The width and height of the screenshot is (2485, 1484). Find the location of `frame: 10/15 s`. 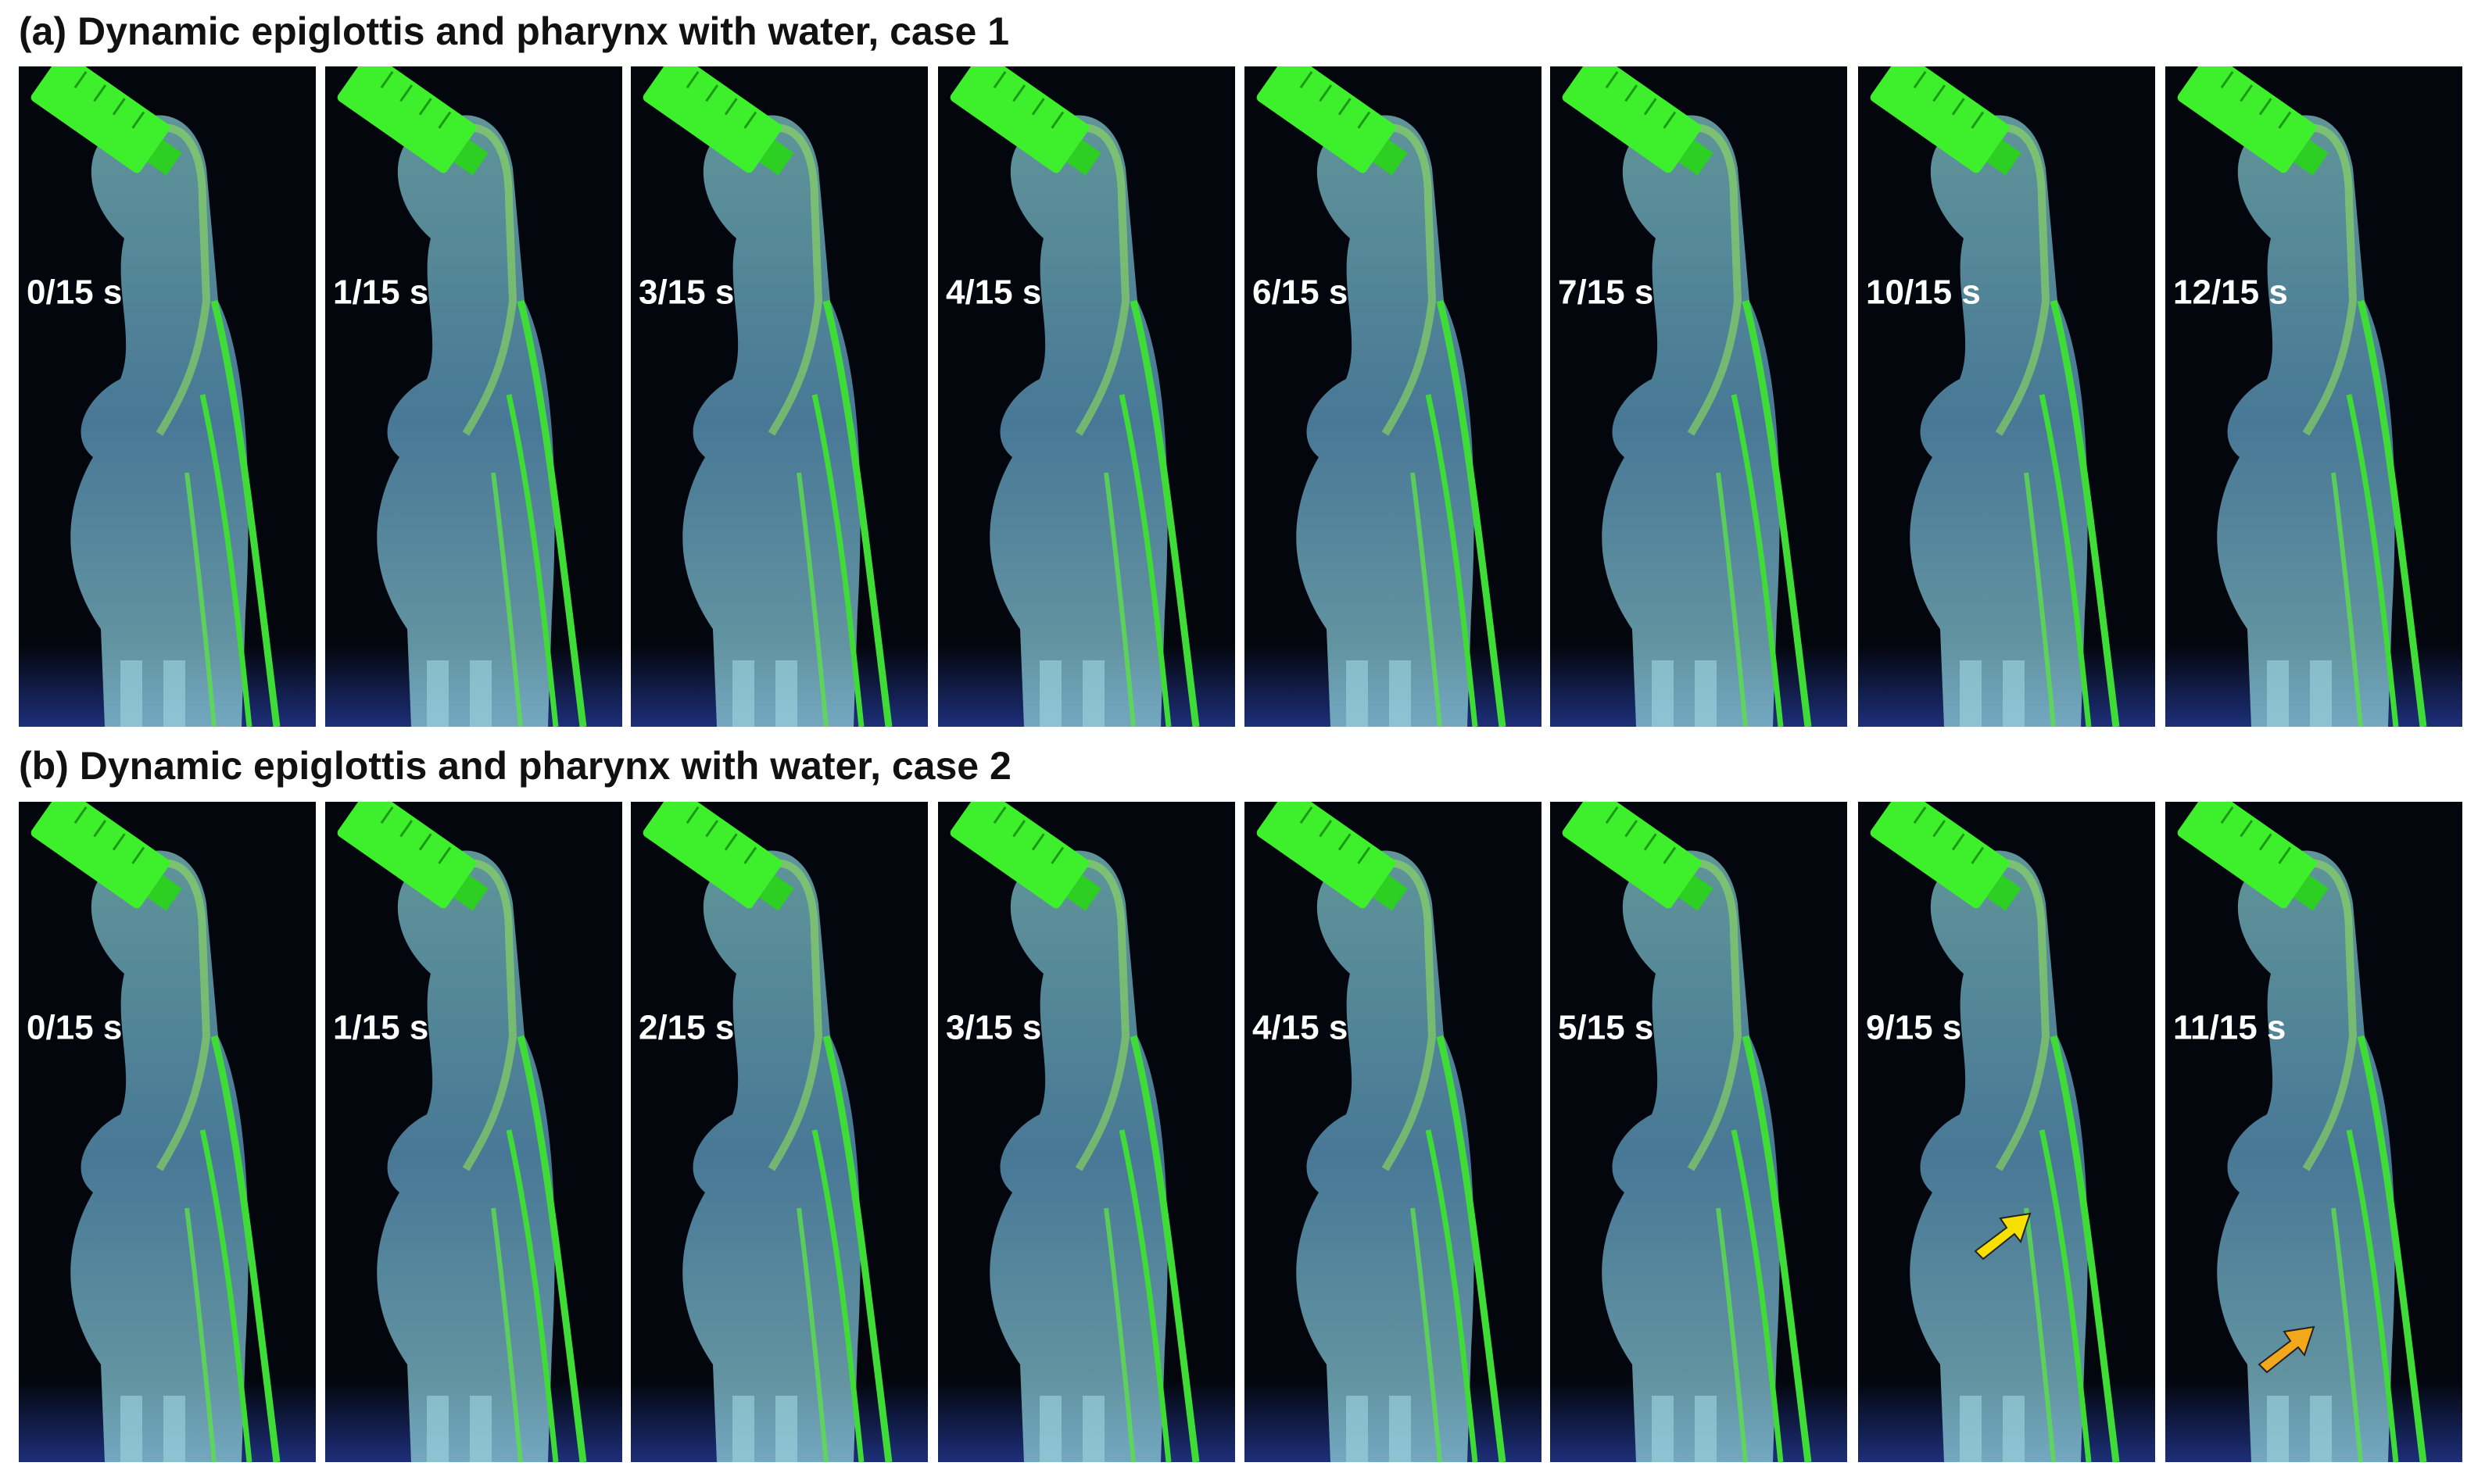

frame: 10/15 s is located at coordinates (2007, 389).